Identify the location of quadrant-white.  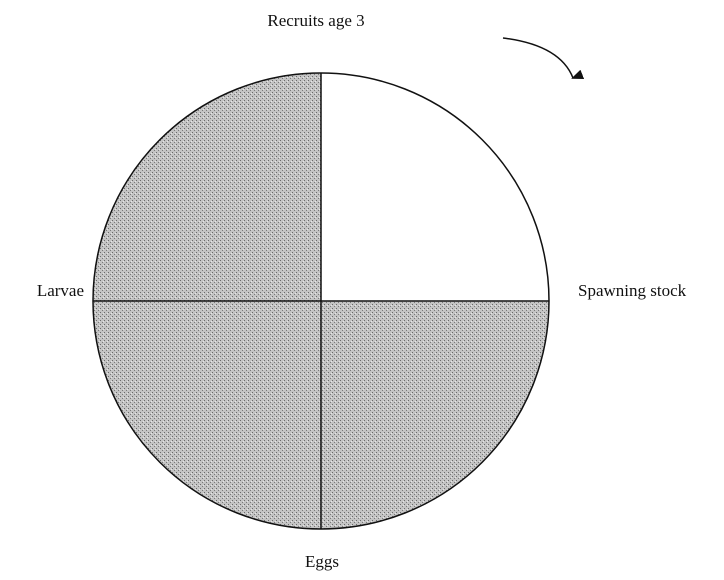
(435, 187).